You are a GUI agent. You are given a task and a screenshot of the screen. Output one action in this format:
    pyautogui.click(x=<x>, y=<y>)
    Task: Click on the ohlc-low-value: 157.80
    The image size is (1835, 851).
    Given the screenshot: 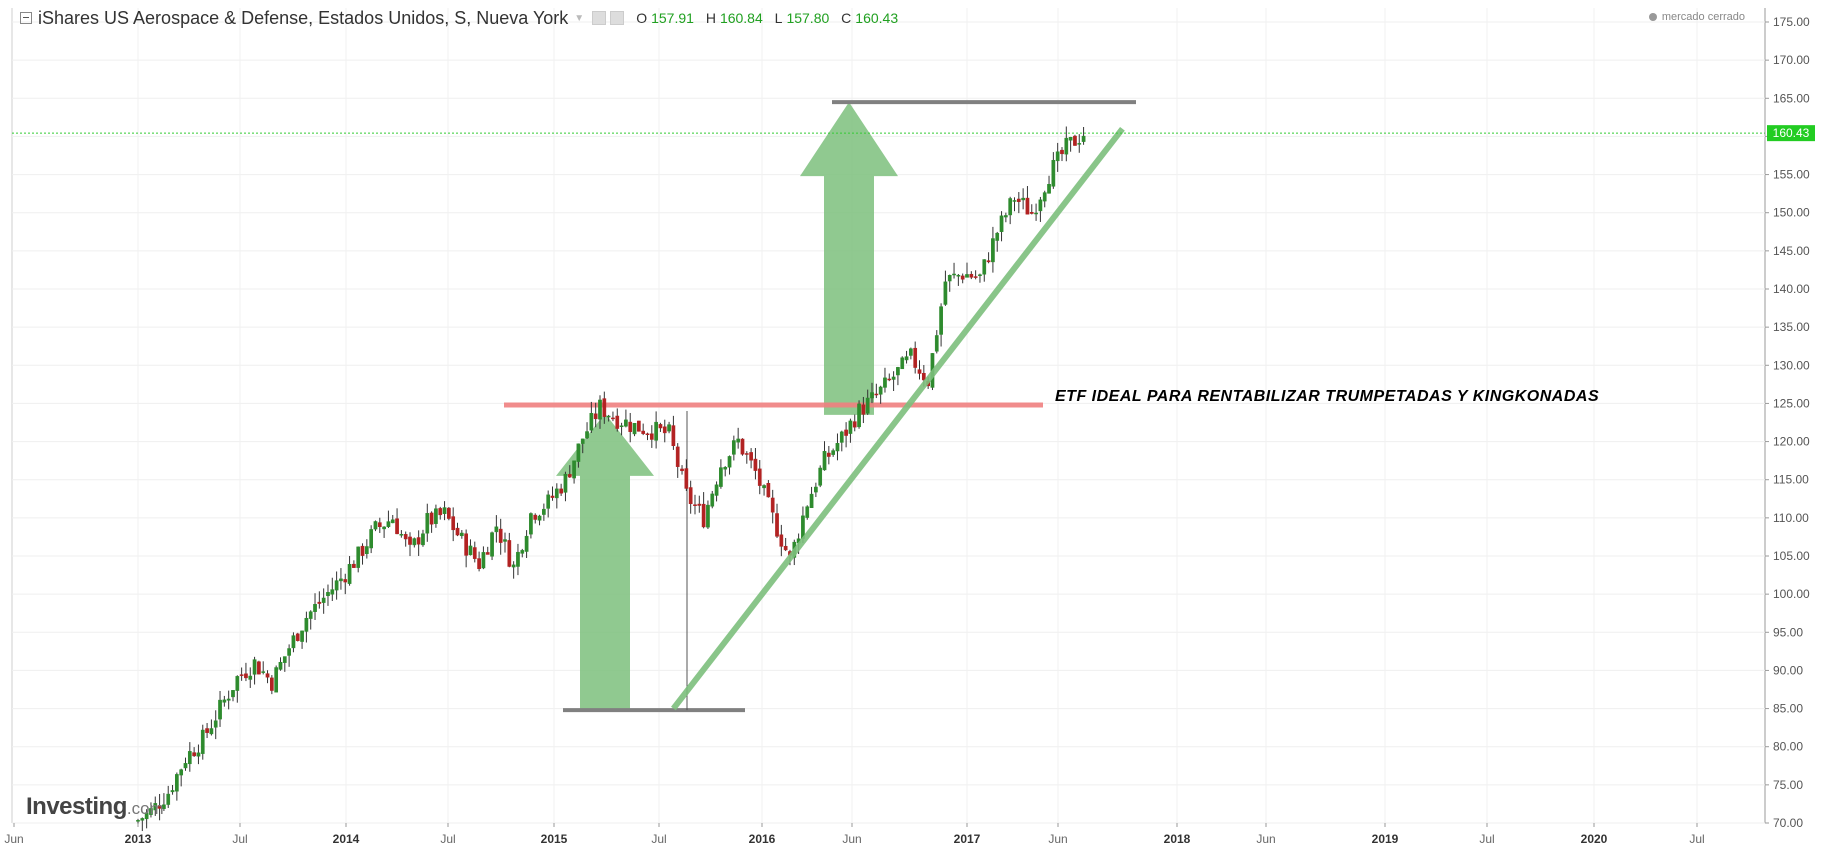 What is the action you would take?
    pyautogui.click(x=808, y=18)
    